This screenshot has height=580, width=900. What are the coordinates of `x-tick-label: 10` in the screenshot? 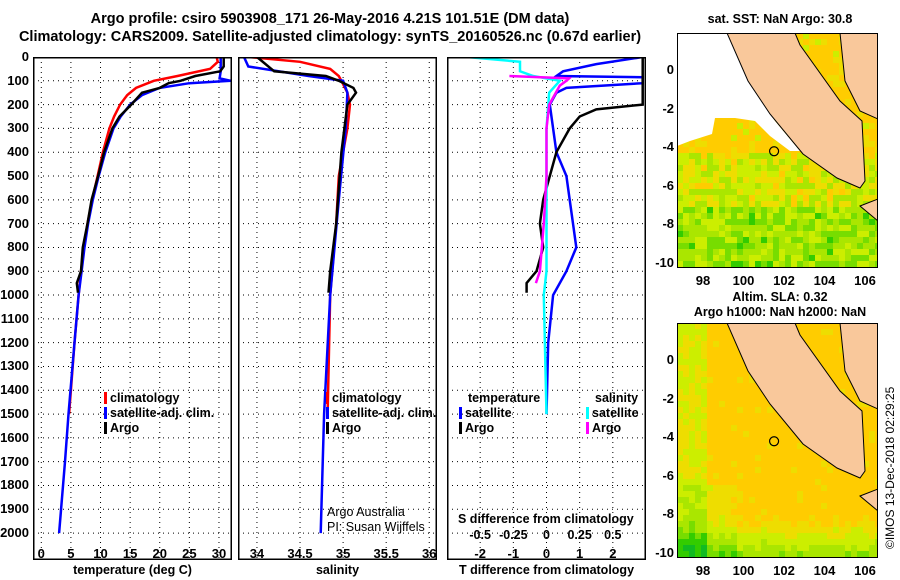 It's located at (100, 553).